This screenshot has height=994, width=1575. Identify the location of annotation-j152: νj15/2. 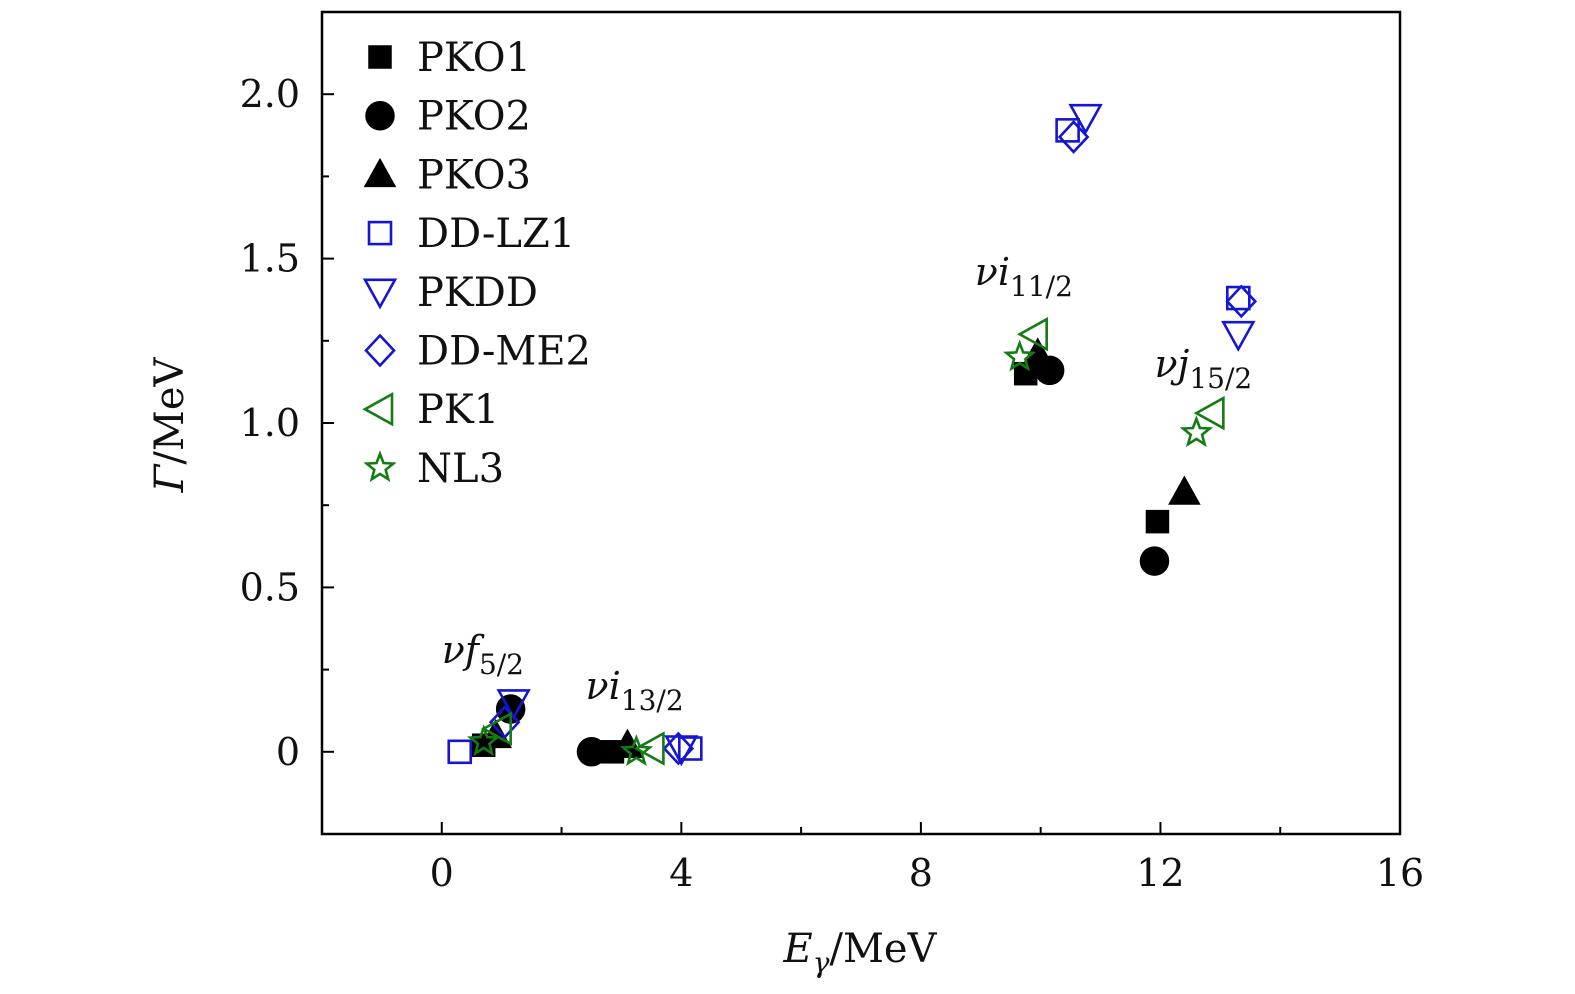
(1203, 368).